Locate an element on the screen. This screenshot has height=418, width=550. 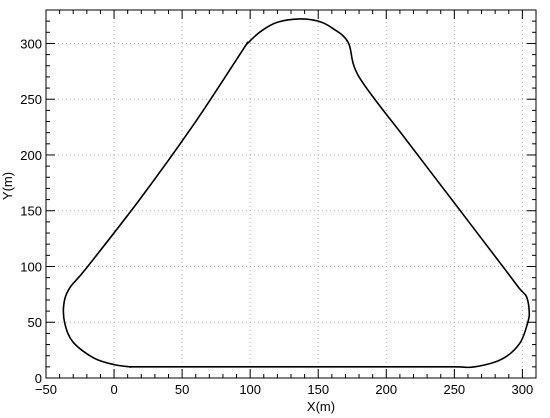
x-tick-label: 200 is located at coordinates (386, 389).